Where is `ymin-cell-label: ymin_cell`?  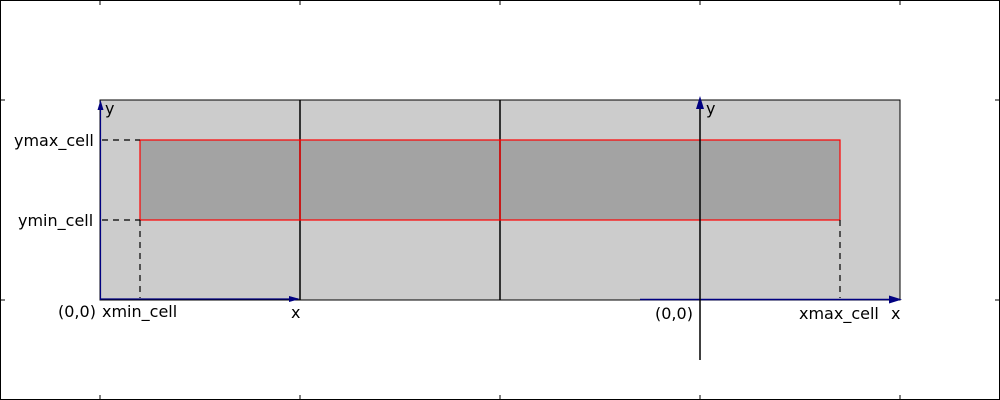 ymin-cell-label: ymin_cell is located at coordinates (55, 221).